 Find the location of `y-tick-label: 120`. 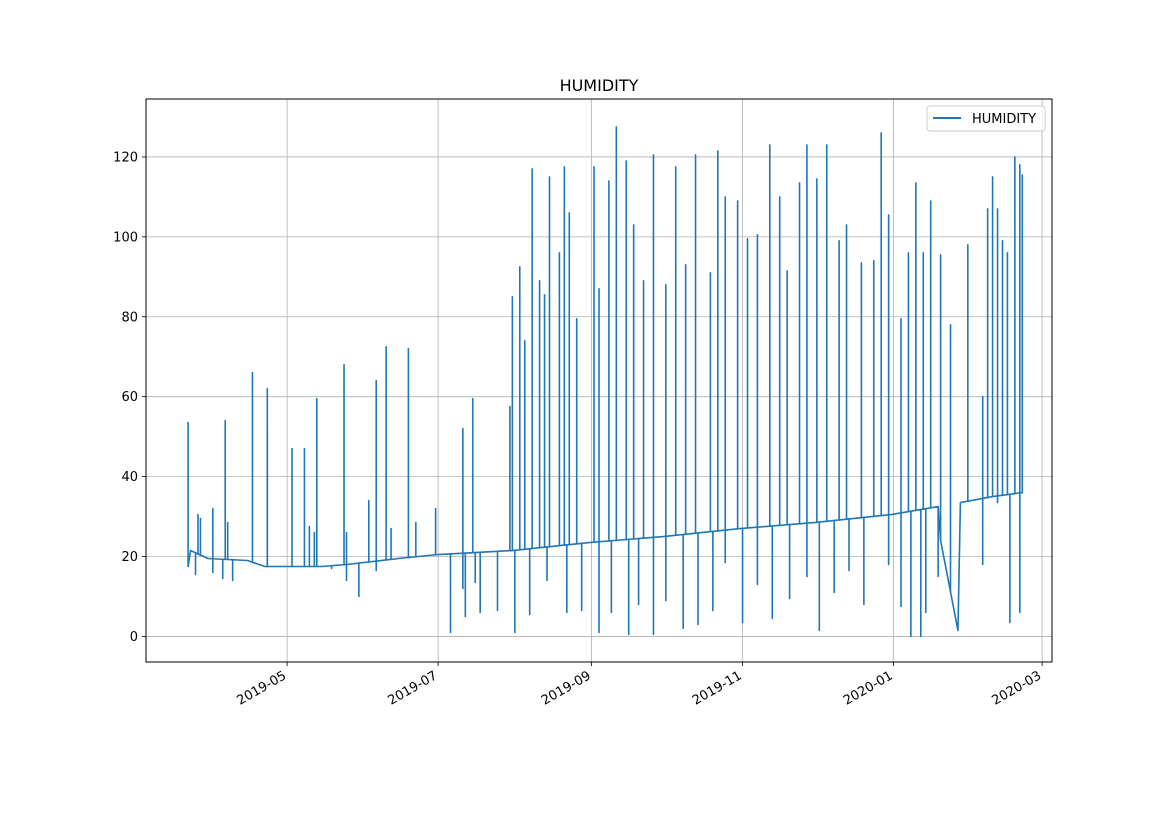

y-tick-label: 120 is located at coordinates (125, 157).